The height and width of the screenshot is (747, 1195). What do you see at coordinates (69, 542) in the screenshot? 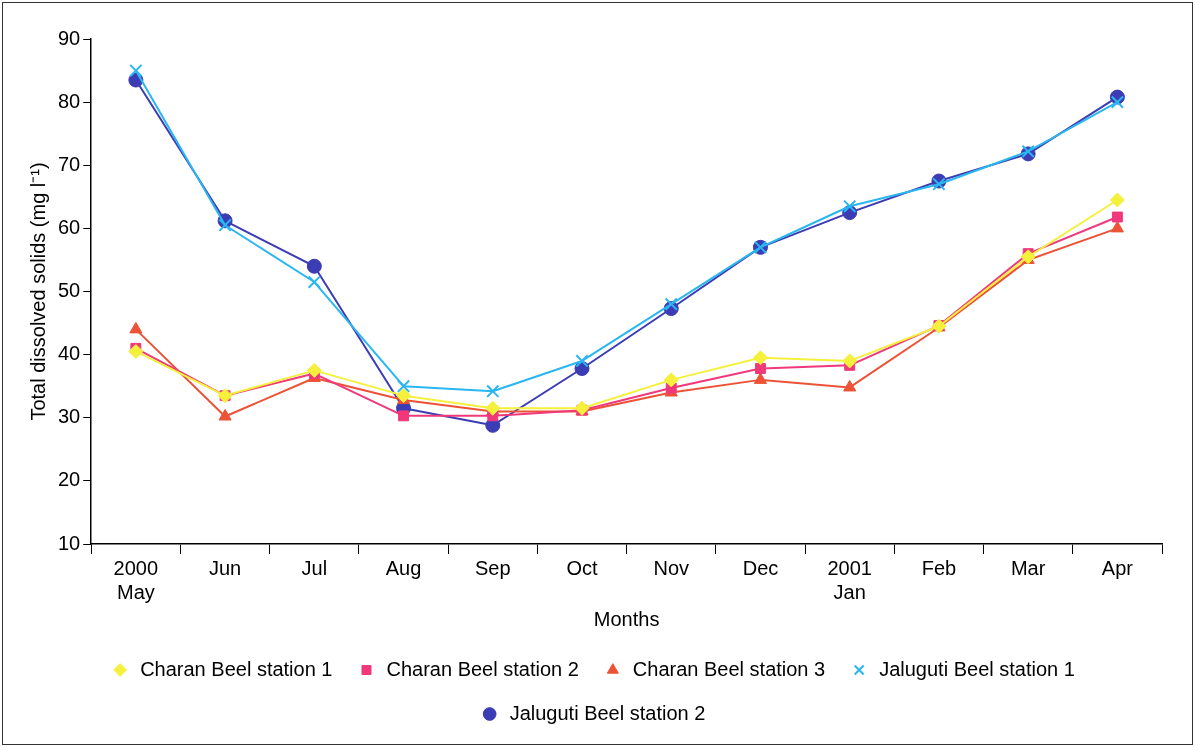
I see `y-tick-label: 10` at bounding box center [69, 542].